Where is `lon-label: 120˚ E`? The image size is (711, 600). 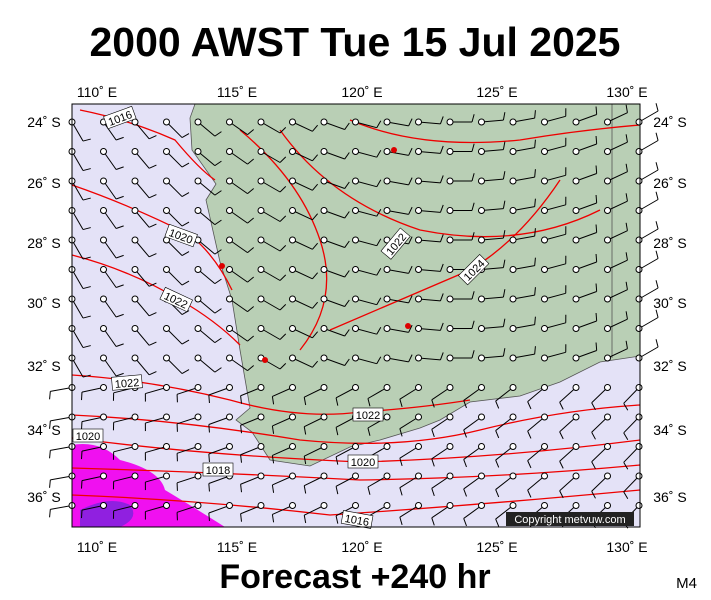 lon-label: 120˚ E is located at coordinates (361, 92).